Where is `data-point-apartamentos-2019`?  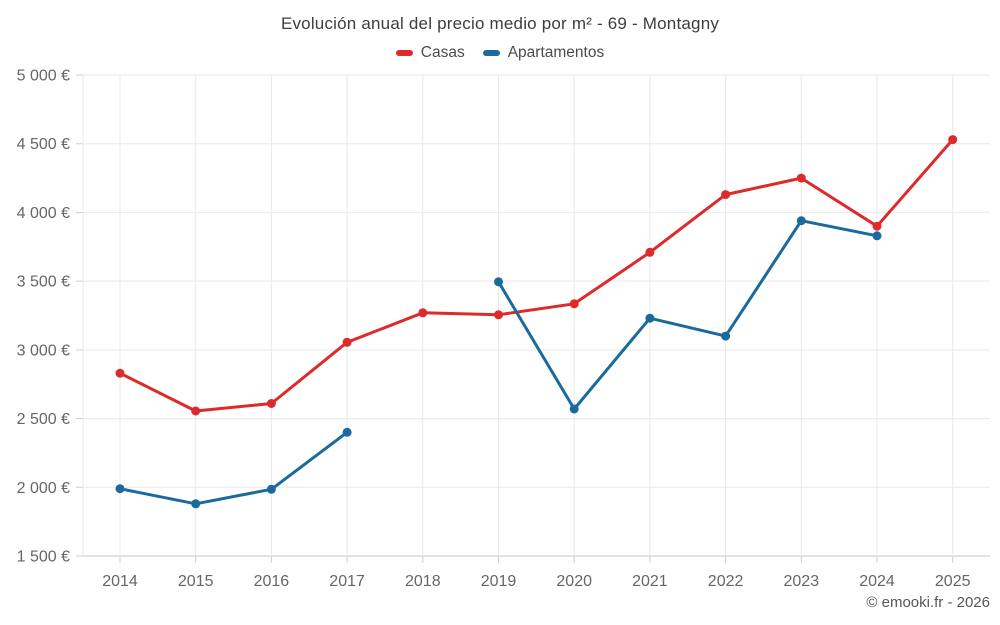
data-point-apartamentos-2019 is located at coordinates (498, 282).